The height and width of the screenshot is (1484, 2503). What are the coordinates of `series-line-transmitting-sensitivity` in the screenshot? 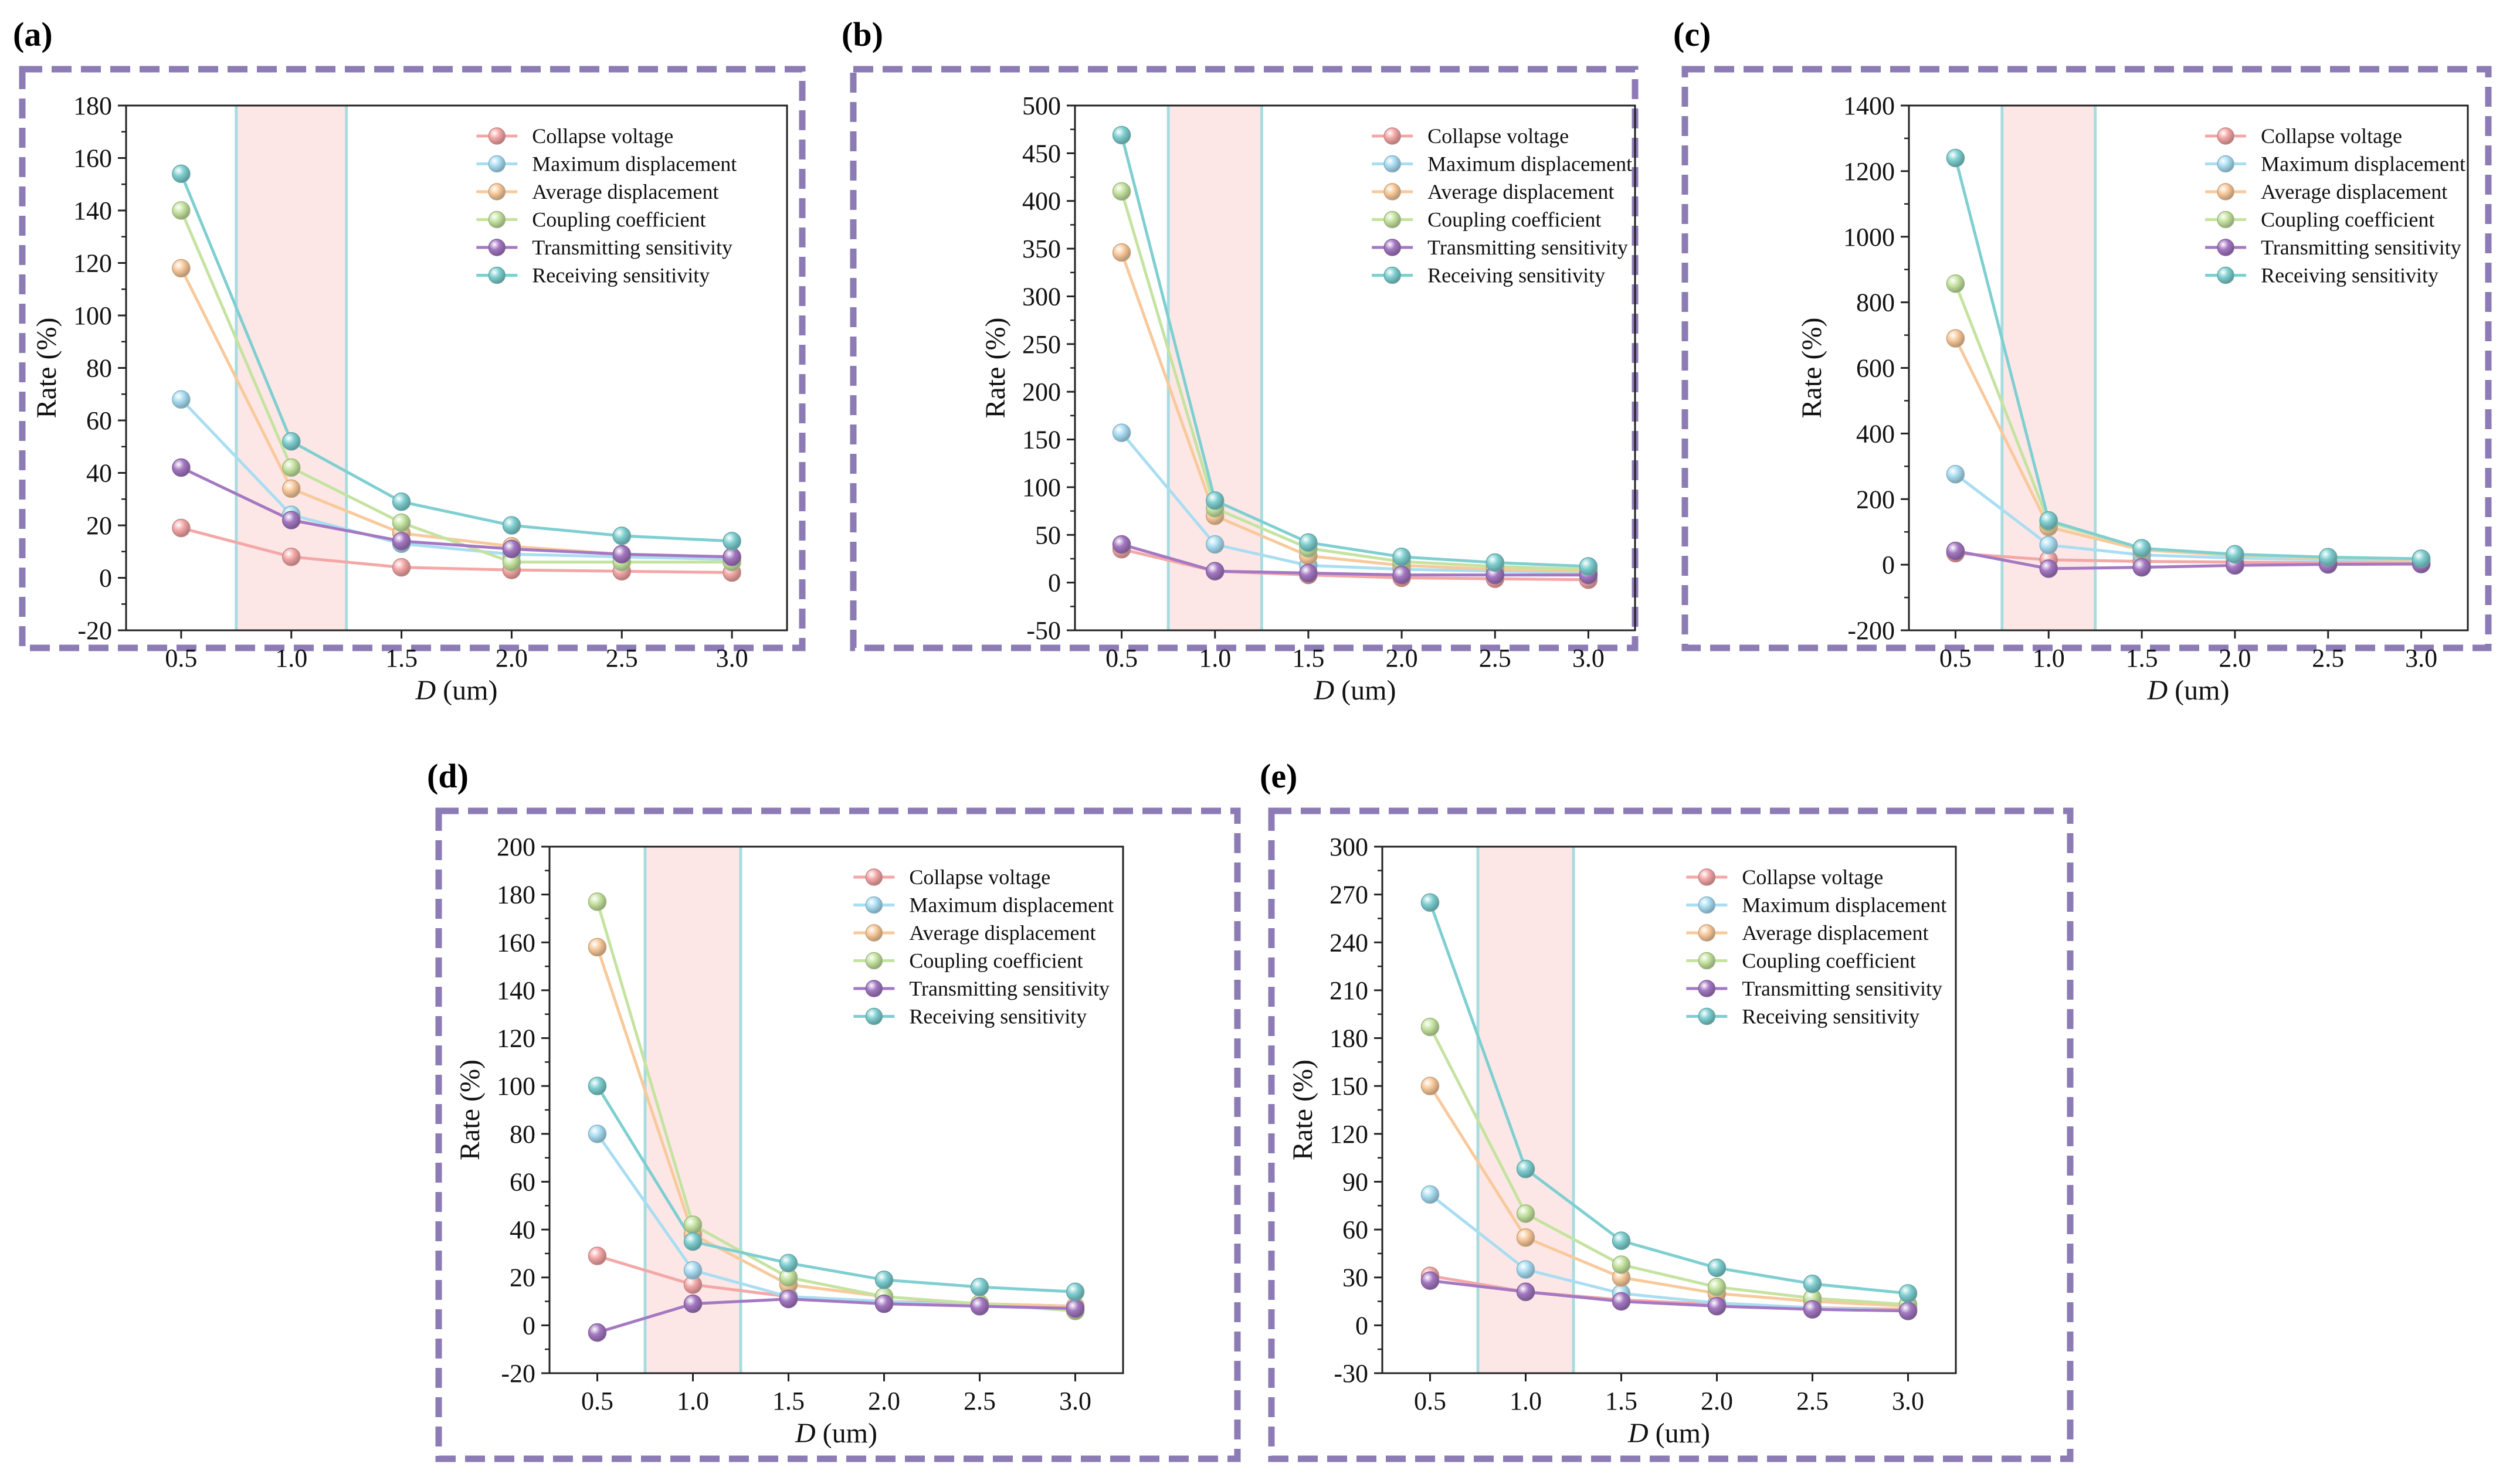 It's located at (1669, 1296).